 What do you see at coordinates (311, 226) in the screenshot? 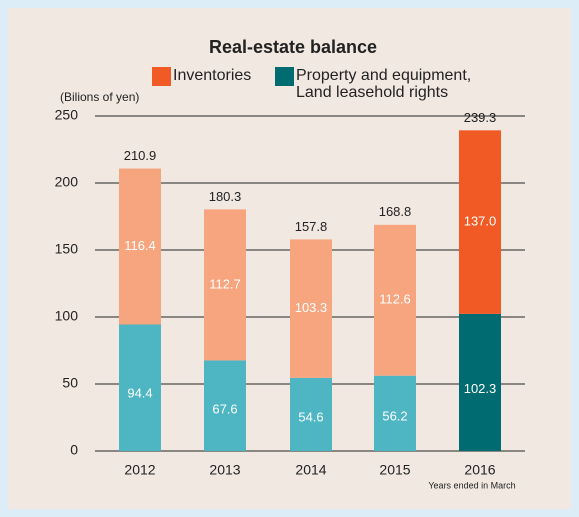
I see `total-label: 157.8` at bounding box center [311, 226].